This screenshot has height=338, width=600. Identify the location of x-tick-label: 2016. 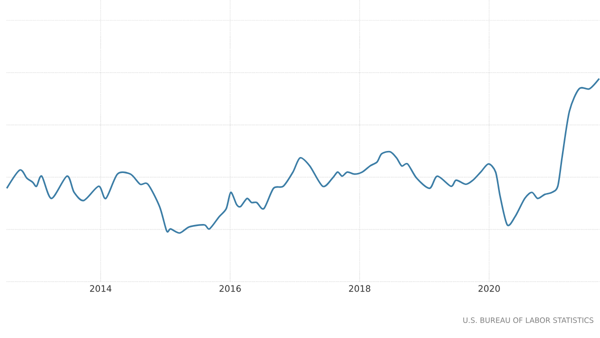
(230, 288).